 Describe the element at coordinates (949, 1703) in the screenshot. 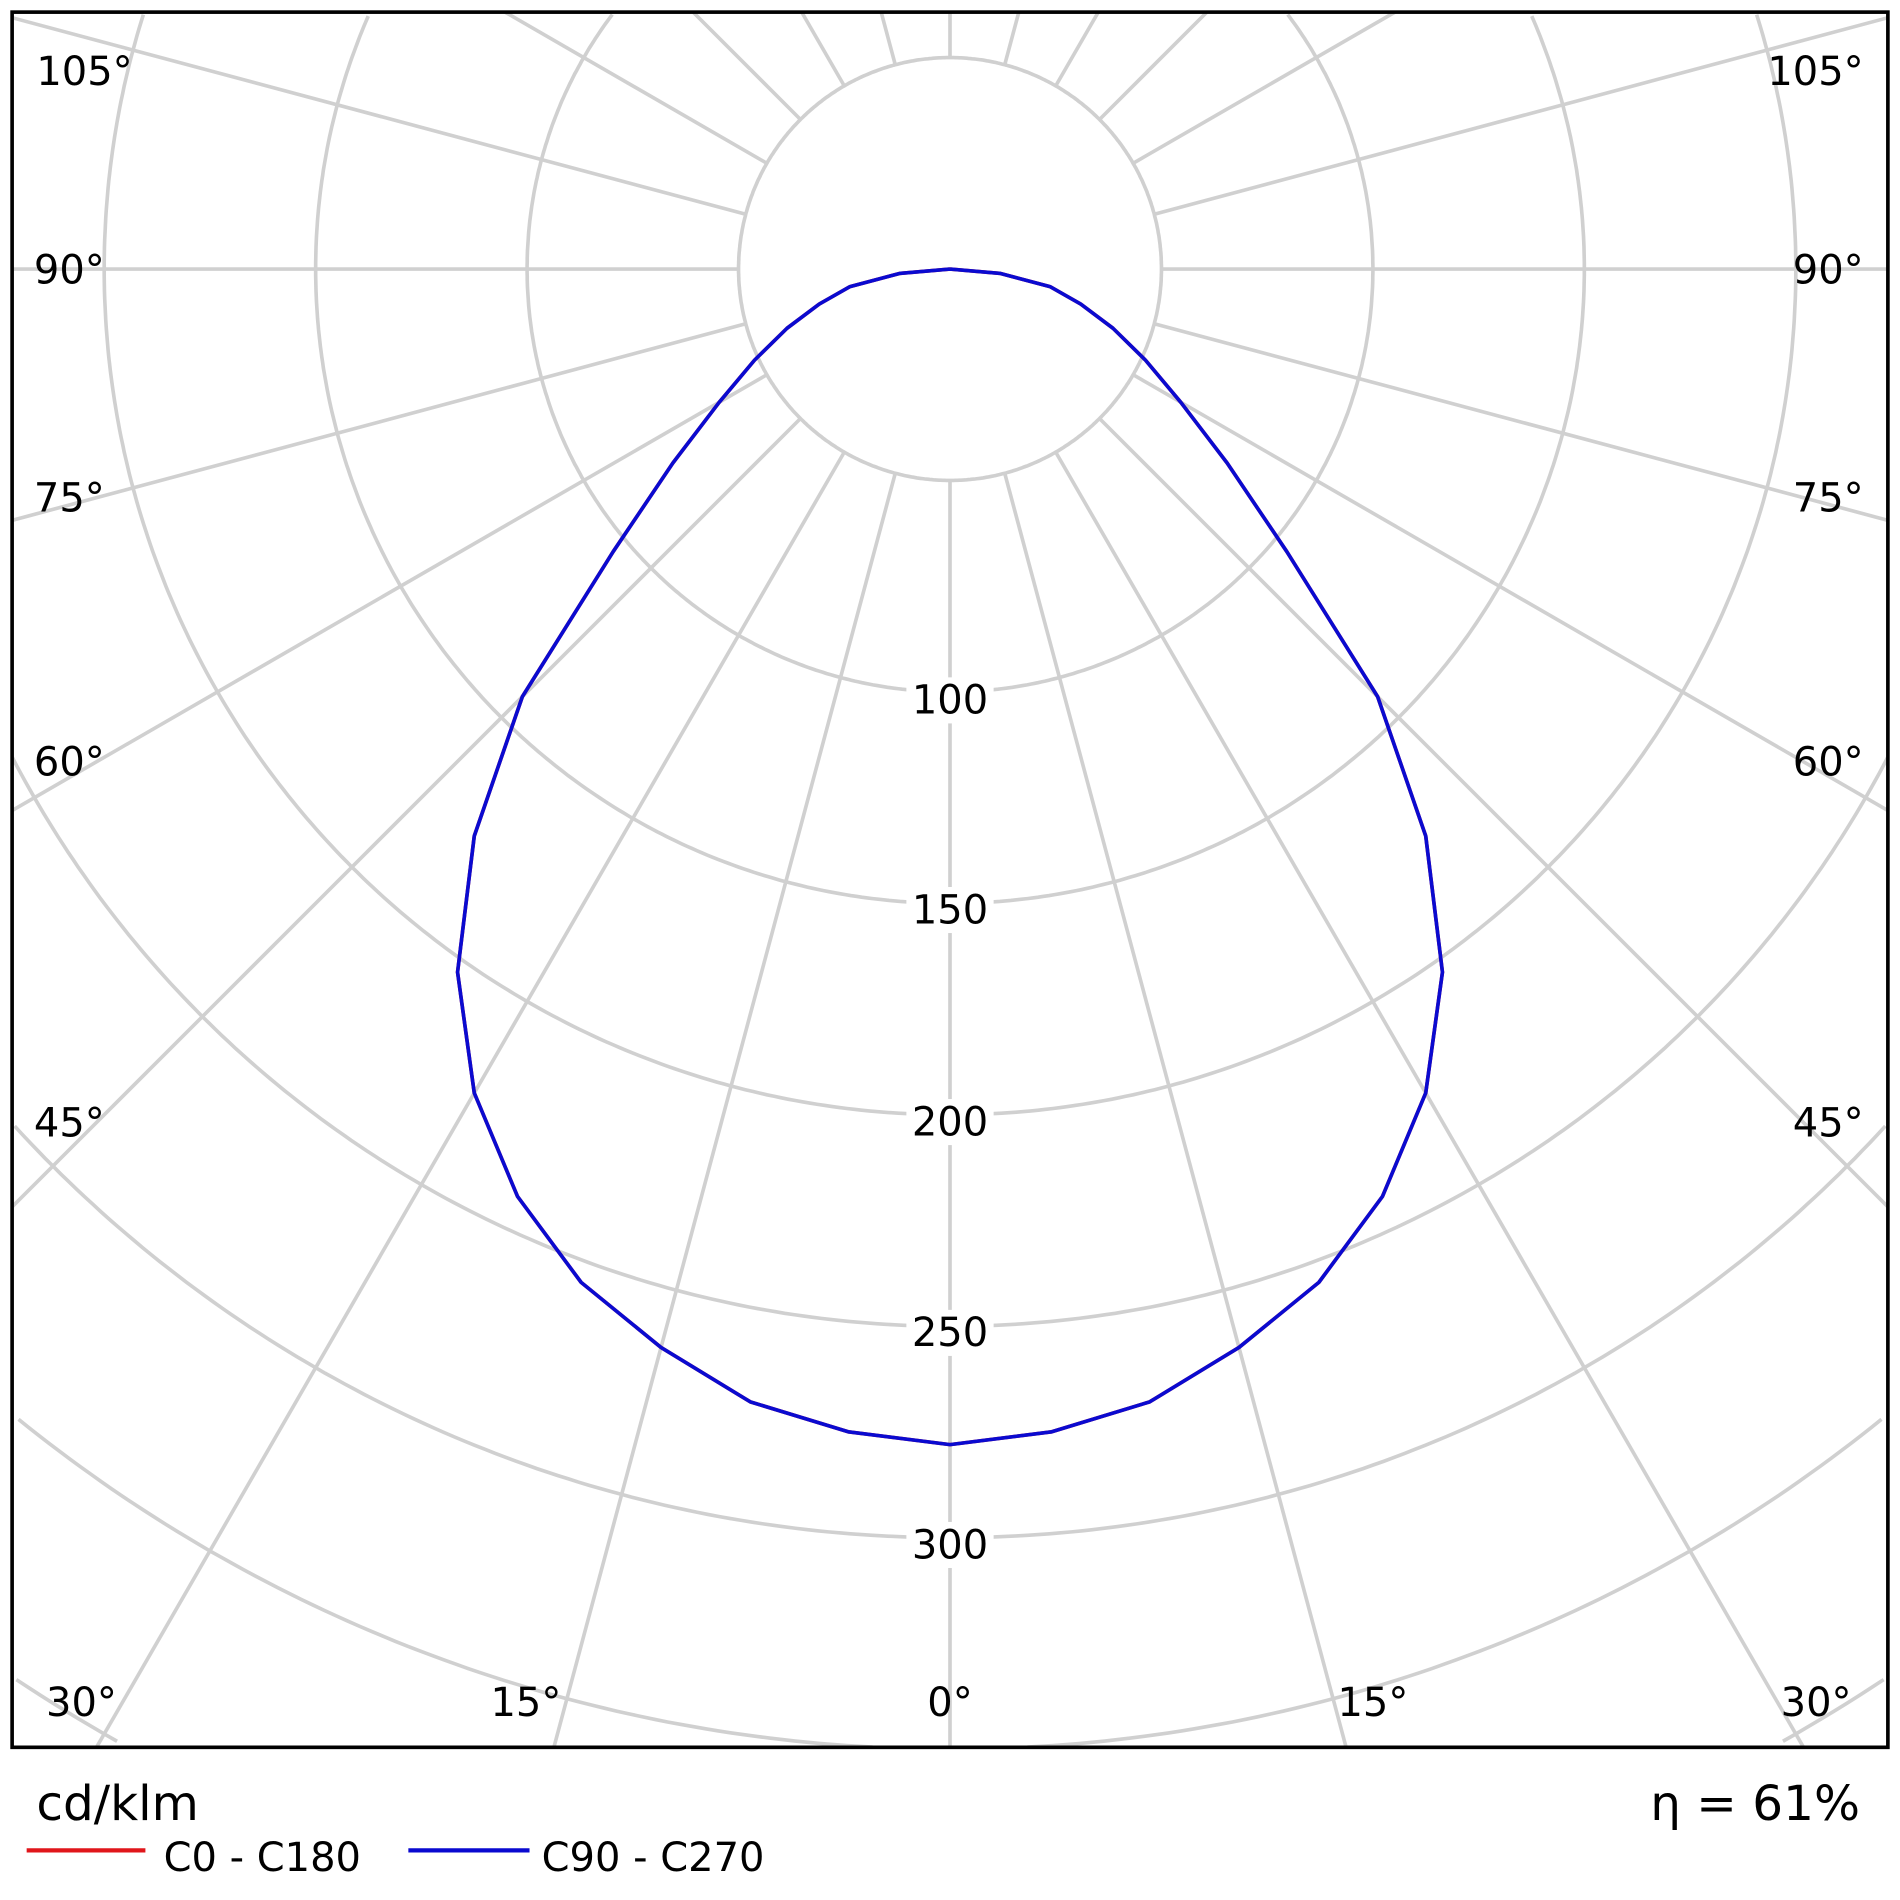

I see `angle-tick-0: 0°` at that location.